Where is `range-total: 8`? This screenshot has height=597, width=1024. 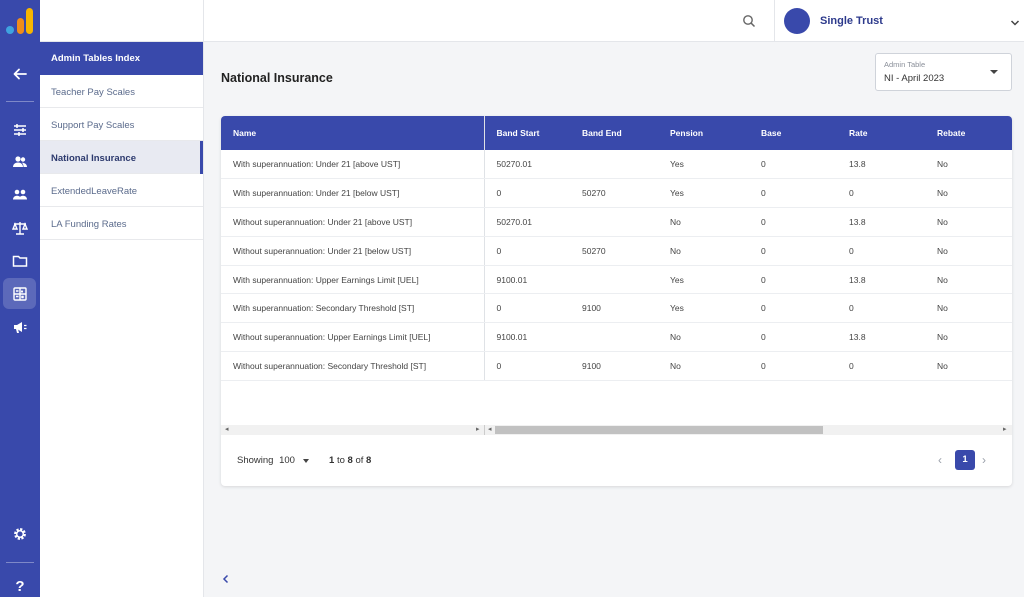
range-total: 8 is located at coordinates (369, 460).